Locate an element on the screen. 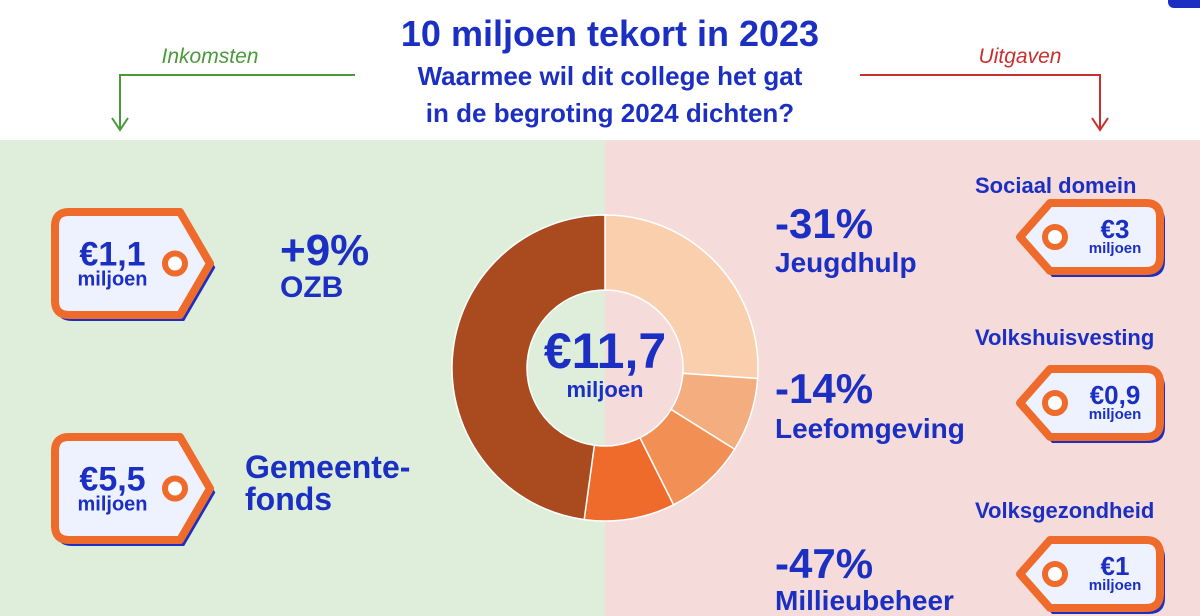 The height and width of the screenshot is (616, 1200). tag-value: €0,9 is located at coordinates (1115, 395).